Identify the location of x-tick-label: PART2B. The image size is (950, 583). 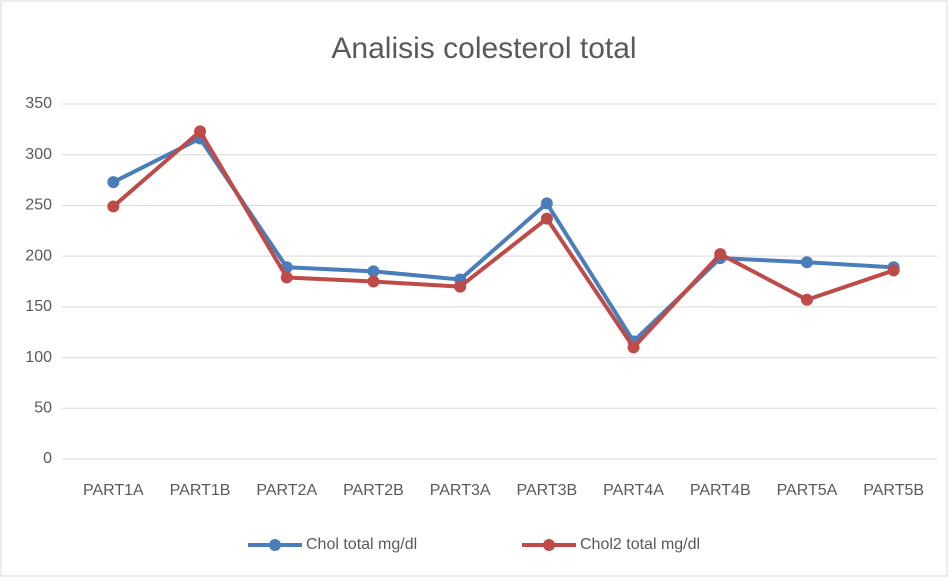
(373, 490).